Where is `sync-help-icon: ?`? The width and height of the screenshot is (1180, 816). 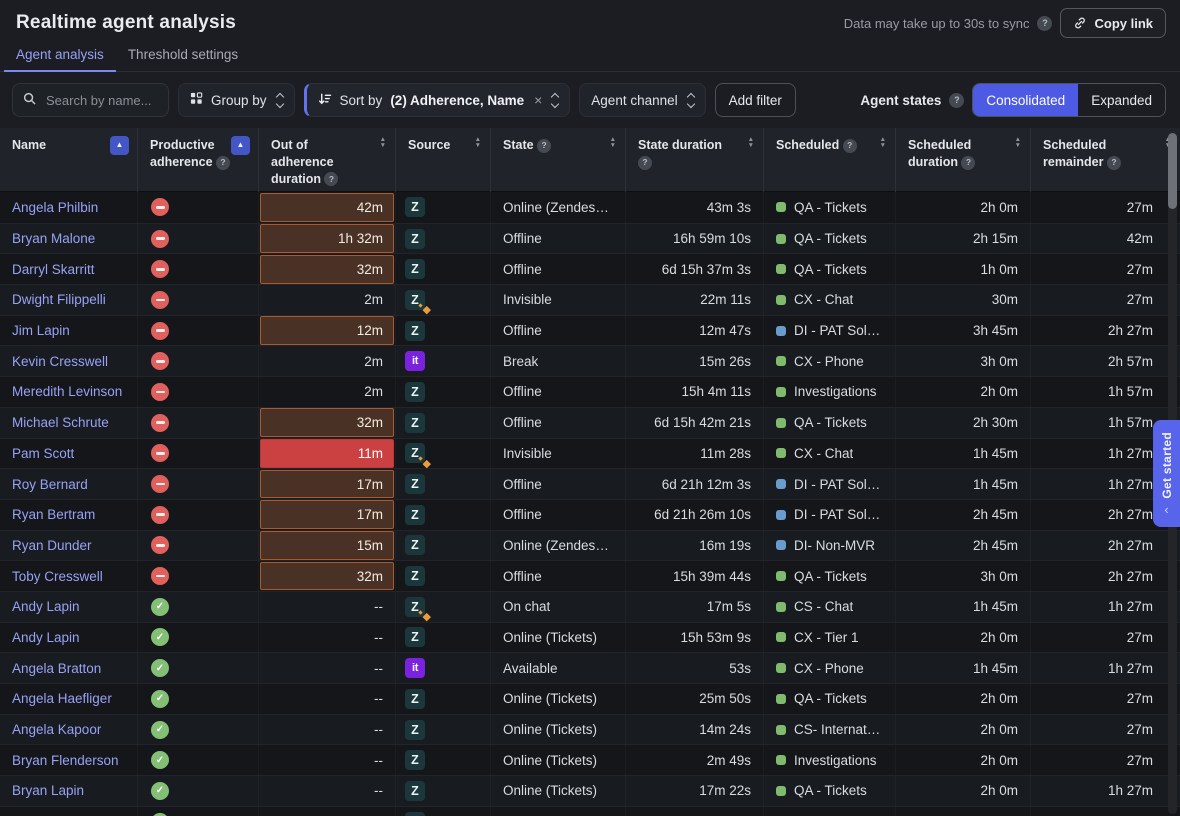
sync-help-icon: ? is located at coordinates (1045, 23).